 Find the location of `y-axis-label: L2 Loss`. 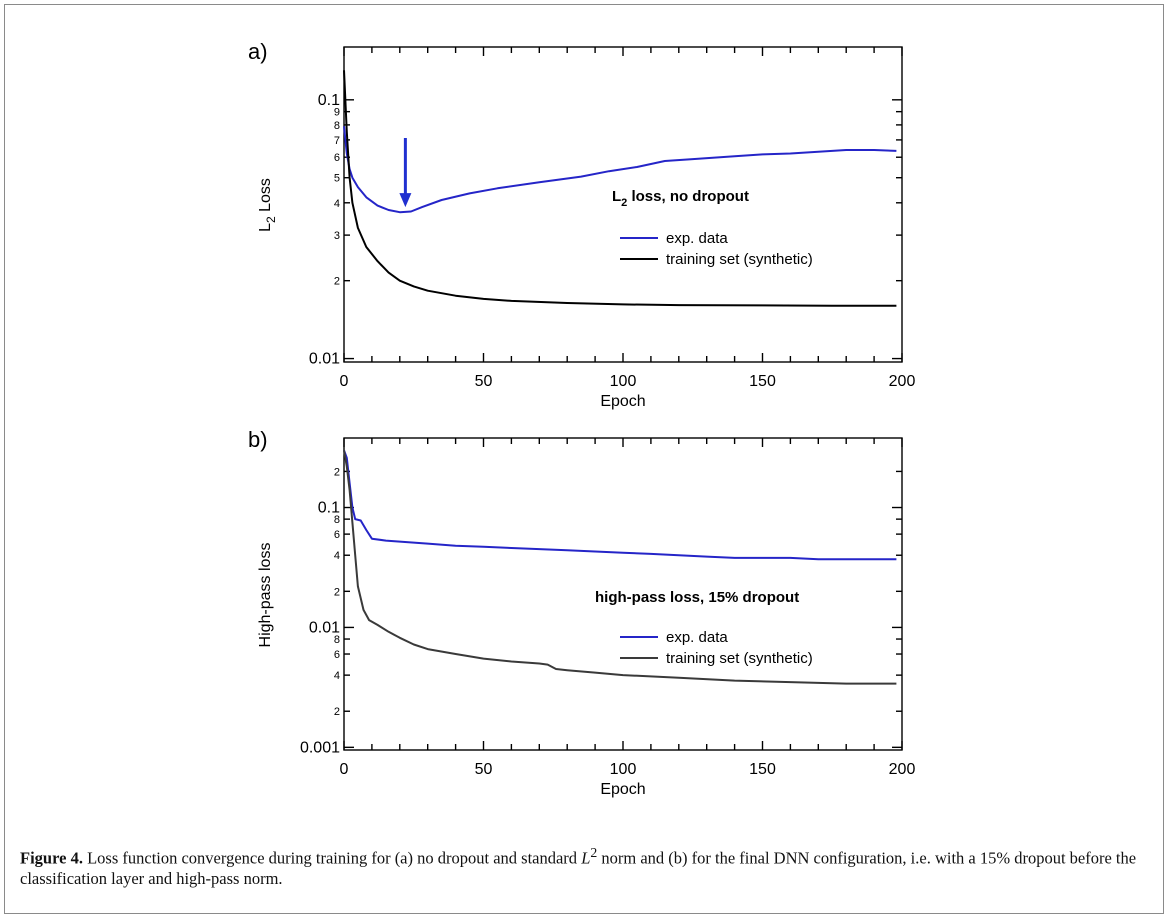

y-axis-label: L2 Loss is located at coordinates (267, 205).